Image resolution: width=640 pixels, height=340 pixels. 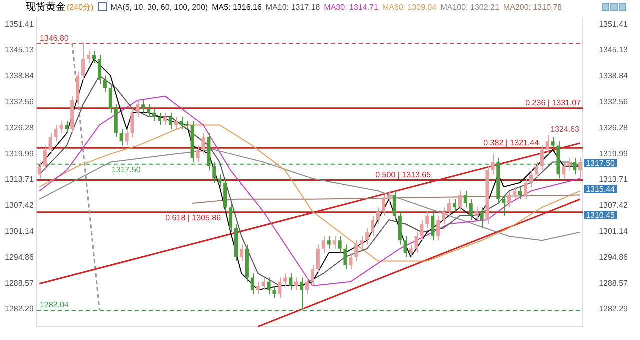 I want to click on y2-tick-label: 1326.28, so click(x=614, y=127).